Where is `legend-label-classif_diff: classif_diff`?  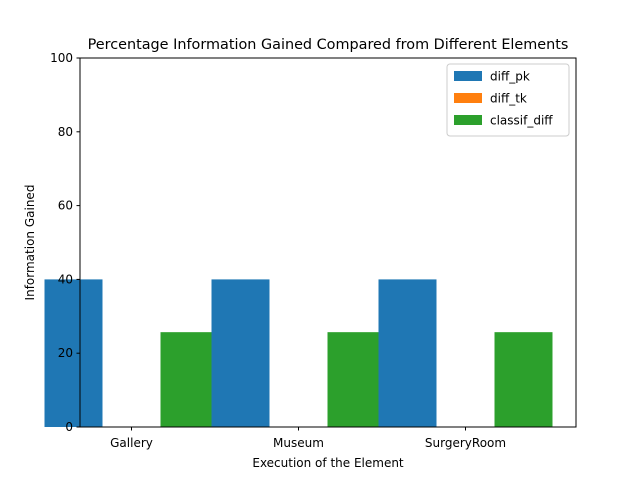
legend-label-classif_diff: classif_diff is located at coordinates (521, 121).